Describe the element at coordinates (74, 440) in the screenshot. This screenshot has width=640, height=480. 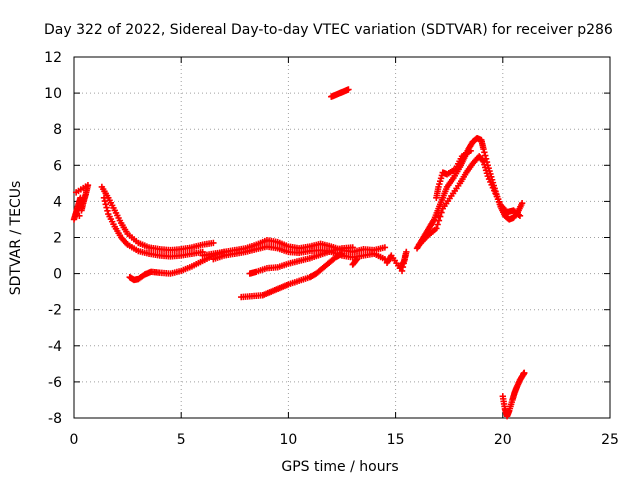
I see `x-tick-label: 0` at that location.